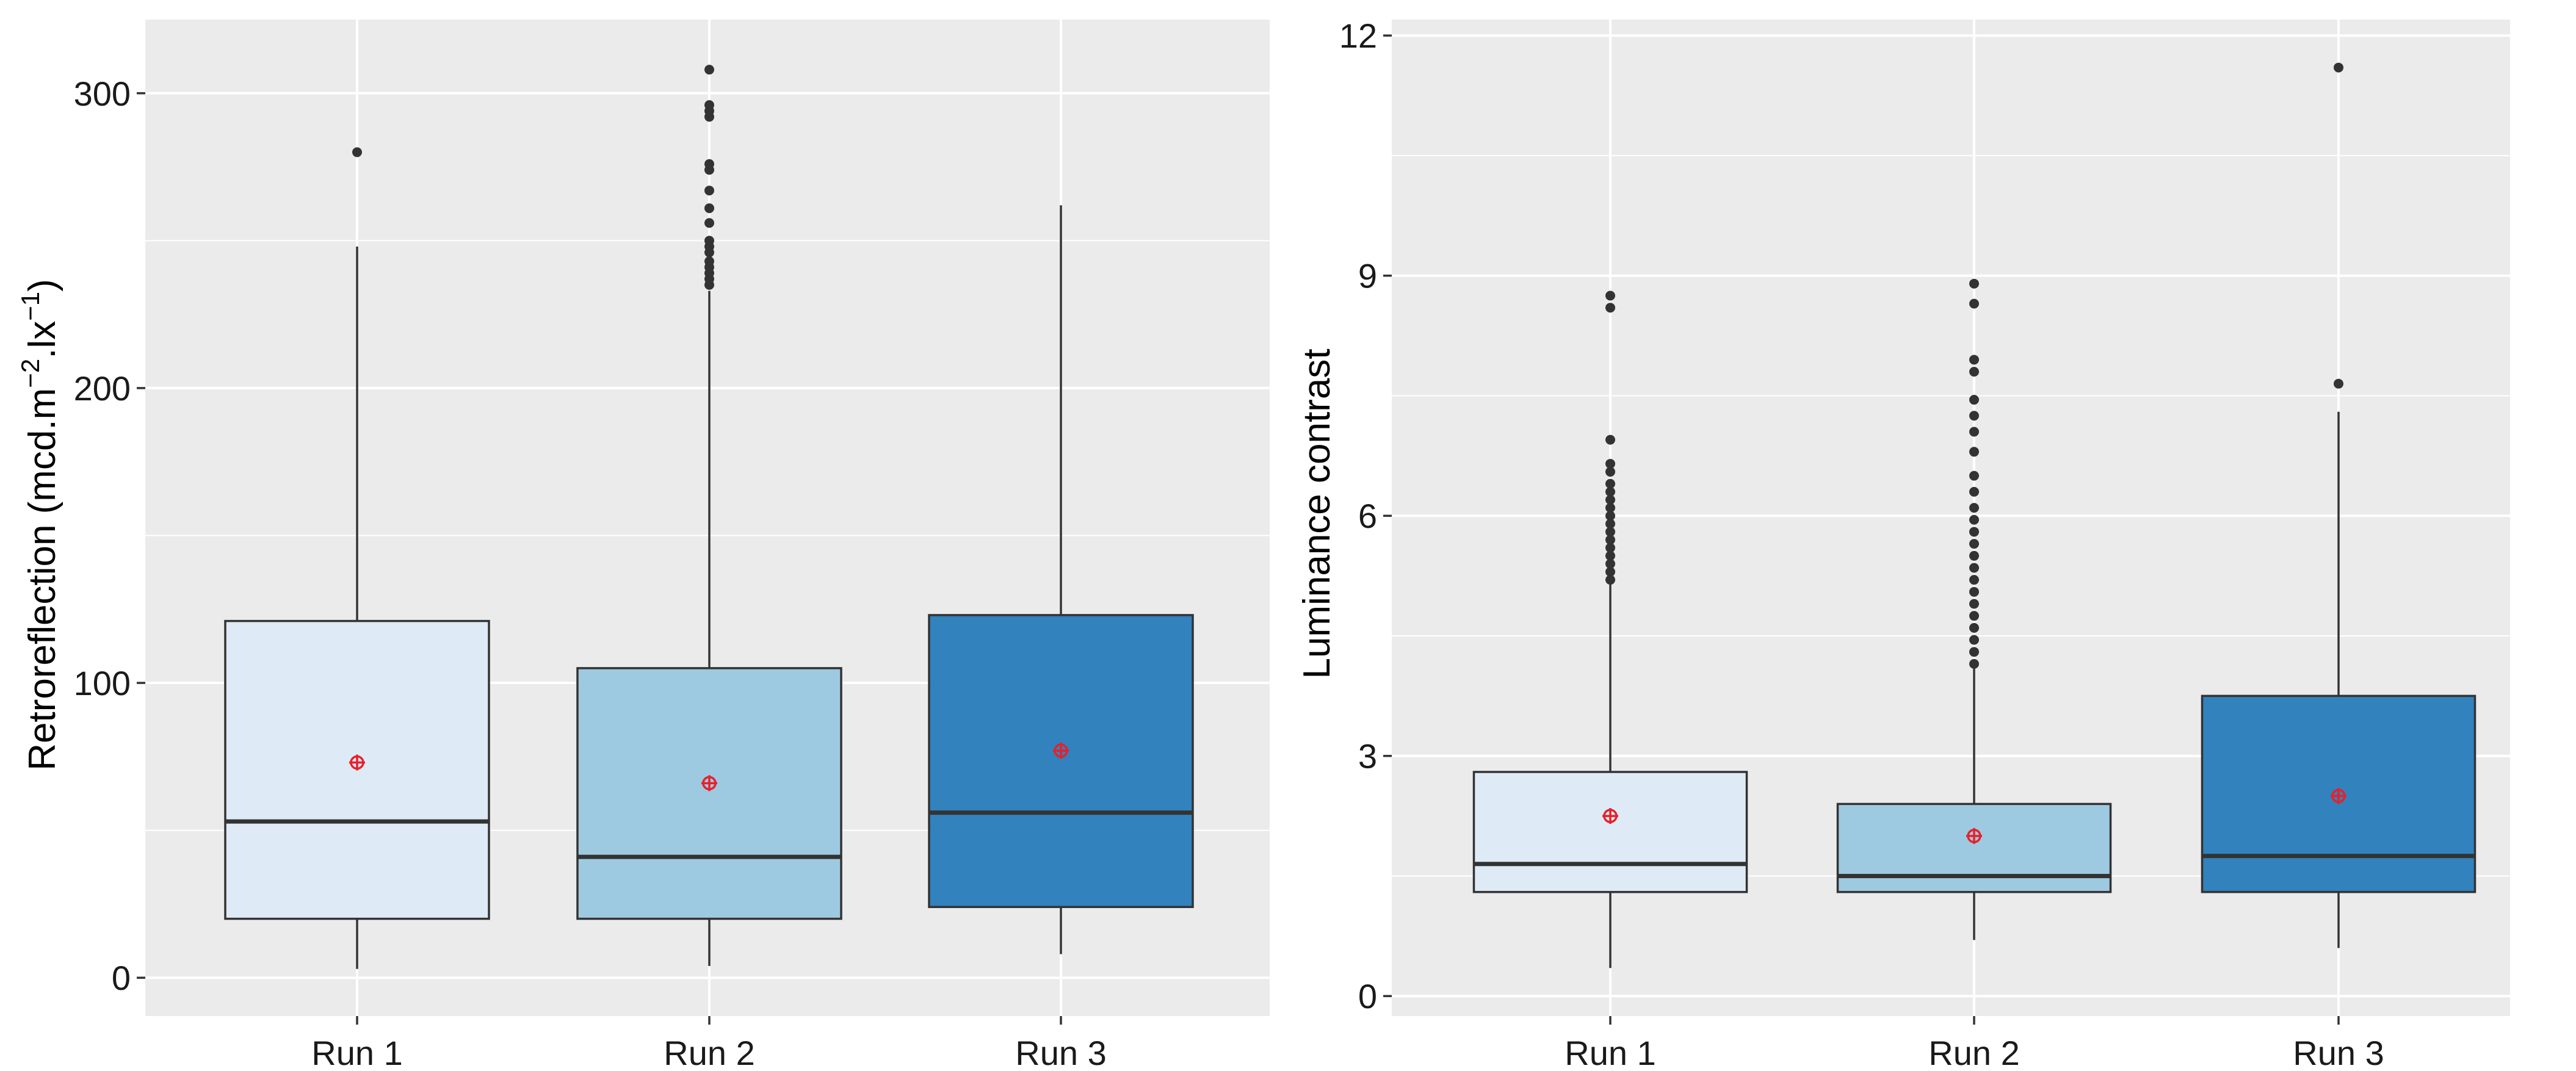  I want to click on y-tick-label: 6, so click(1367, 516).